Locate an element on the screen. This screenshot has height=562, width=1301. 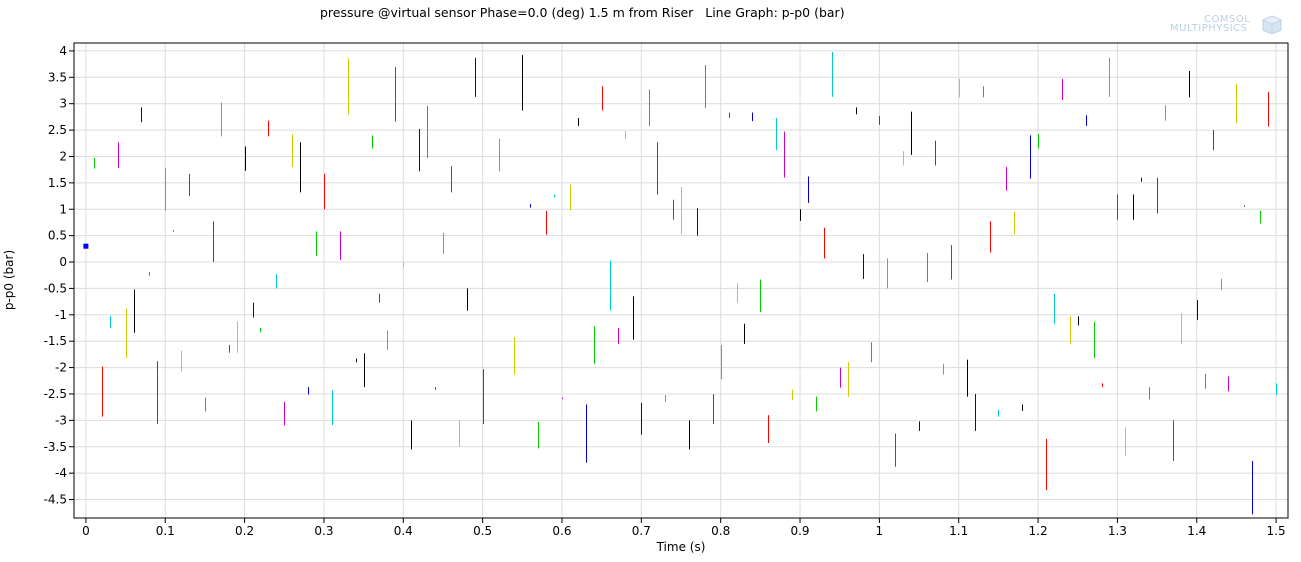
y-tick-label: -1.5 is located at coordinates (55, 341).